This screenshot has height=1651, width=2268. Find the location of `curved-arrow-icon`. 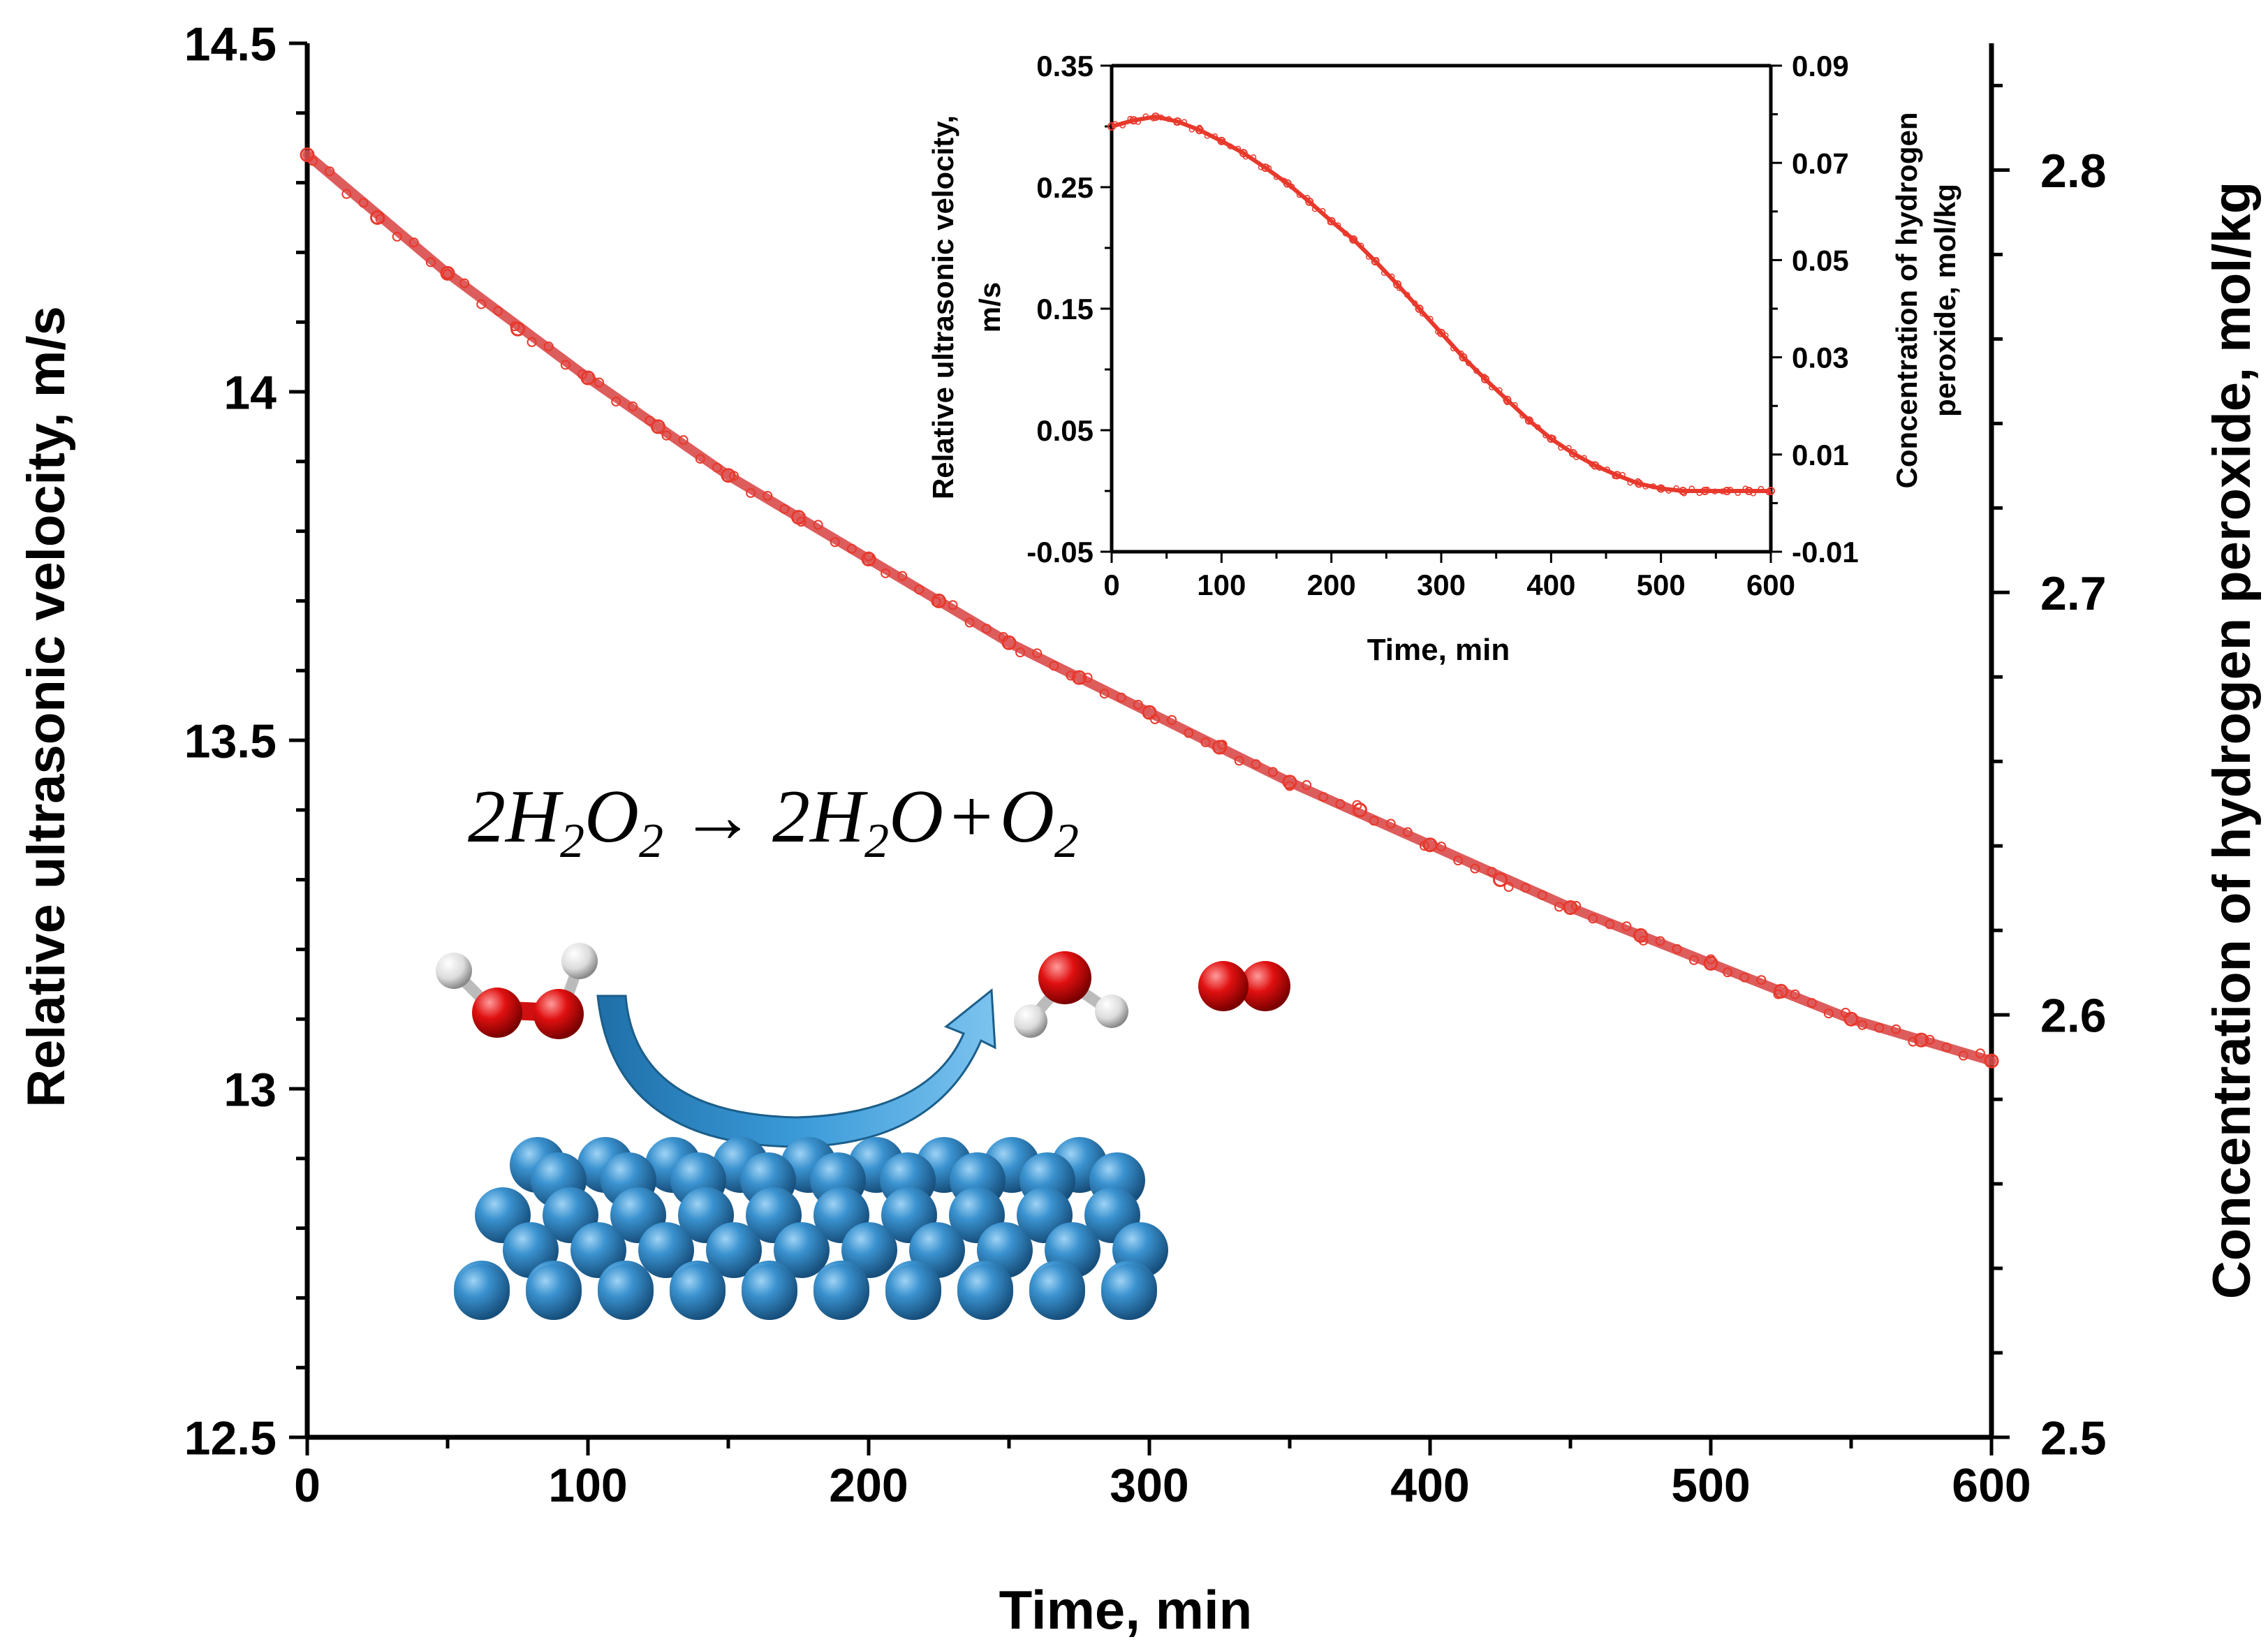

curved-arrow-icon is located at coordinates (796, 1068).